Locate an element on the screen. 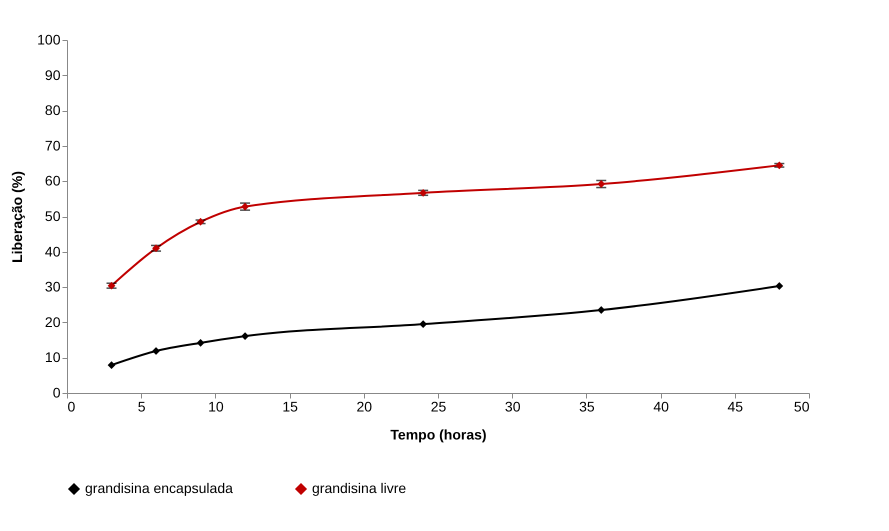 The height and width of the screenshot is (531, 889). x-tick-label: 35 is located at coordinates (587, 406).